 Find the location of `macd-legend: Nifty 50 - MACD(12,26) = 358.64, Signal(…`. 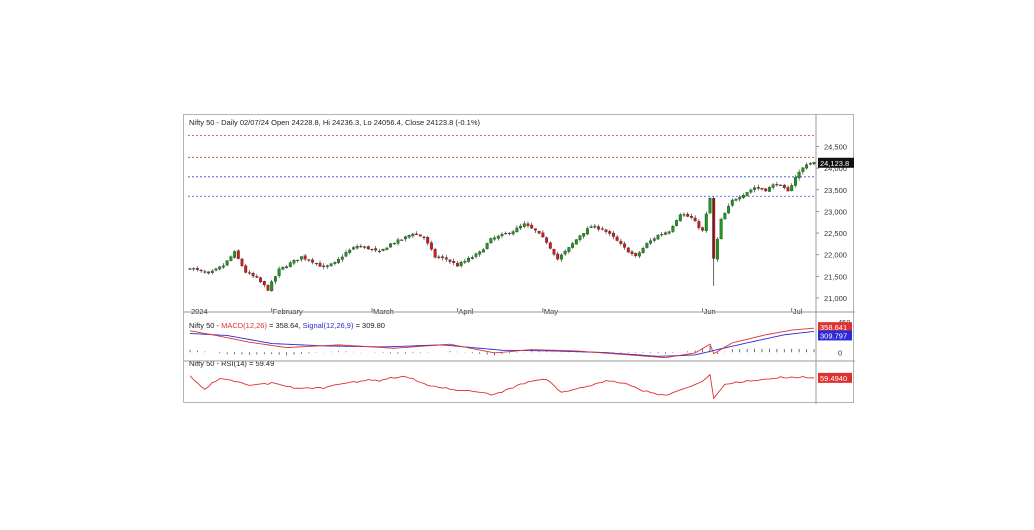

macd-legend: Nifty 50 - MACD(12,26) = 358.64, Signal(… is located at coordinates (287, 325).